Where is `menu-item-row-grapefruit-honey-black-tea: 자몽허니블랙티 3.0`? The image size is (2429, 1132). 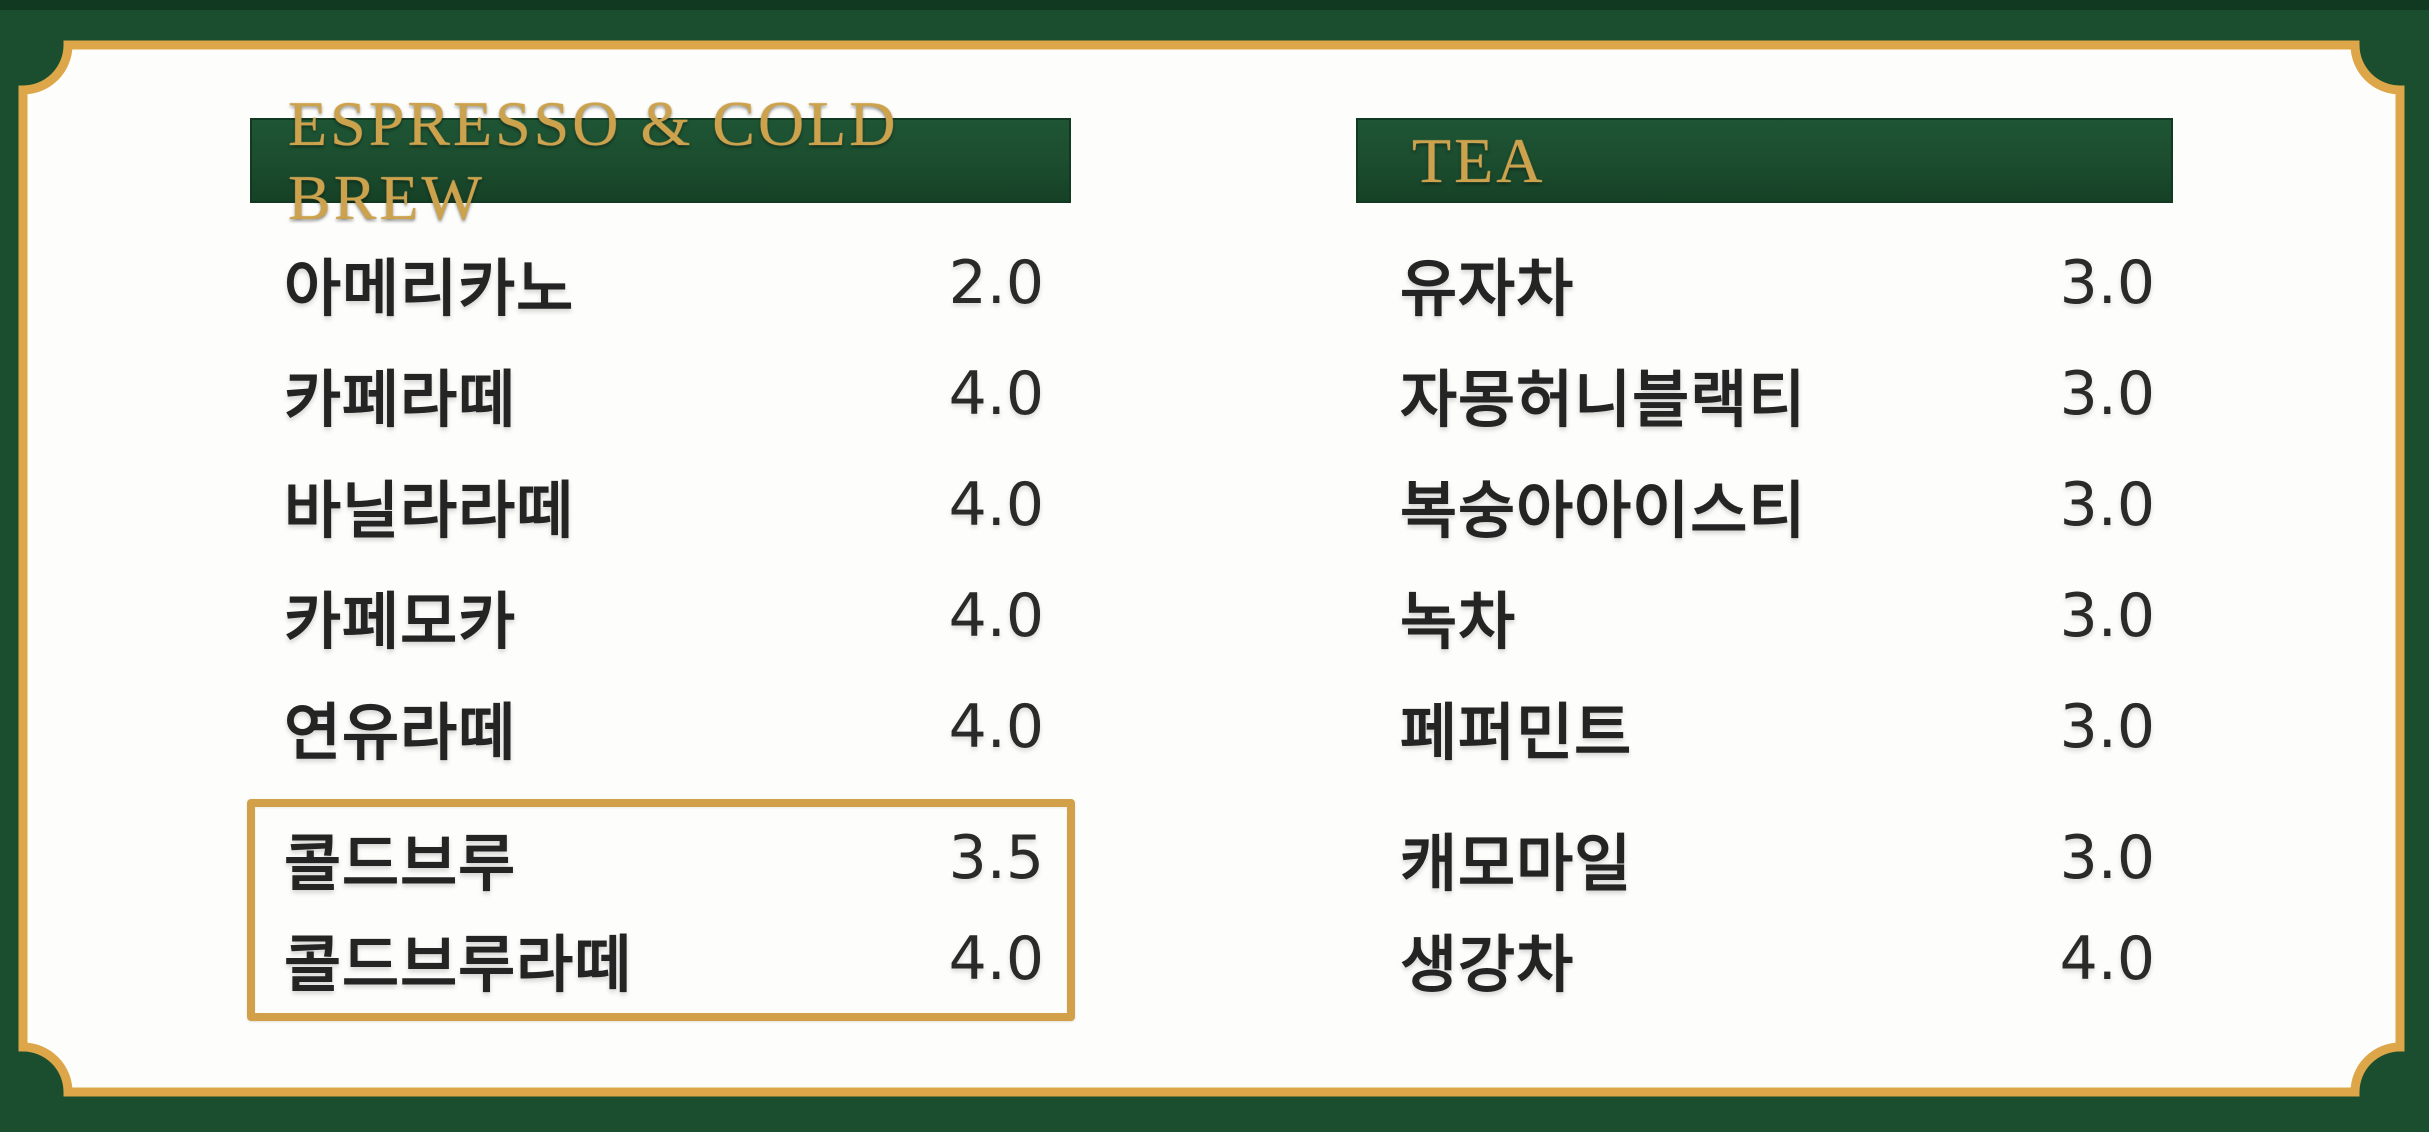 menu-item-row-grapefruit-honey-black-tea: 자몽허니블랙티 3.0 is located at coordinates (1777, 394).